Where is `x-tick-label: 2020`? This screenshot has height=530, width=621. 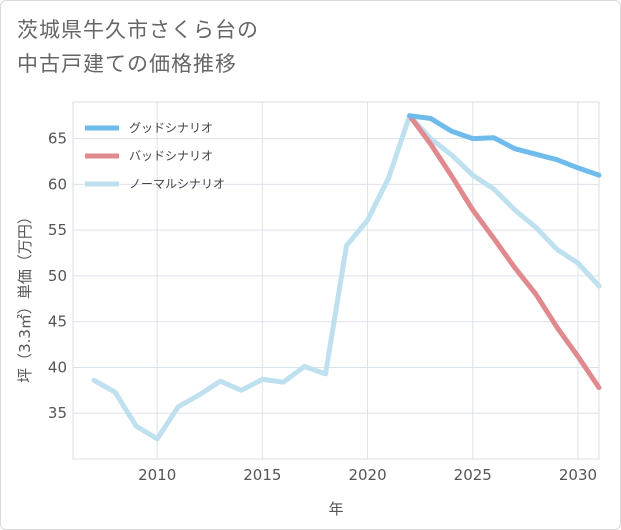 x-tick-label: 2020 is located at coordinates (367, 475).